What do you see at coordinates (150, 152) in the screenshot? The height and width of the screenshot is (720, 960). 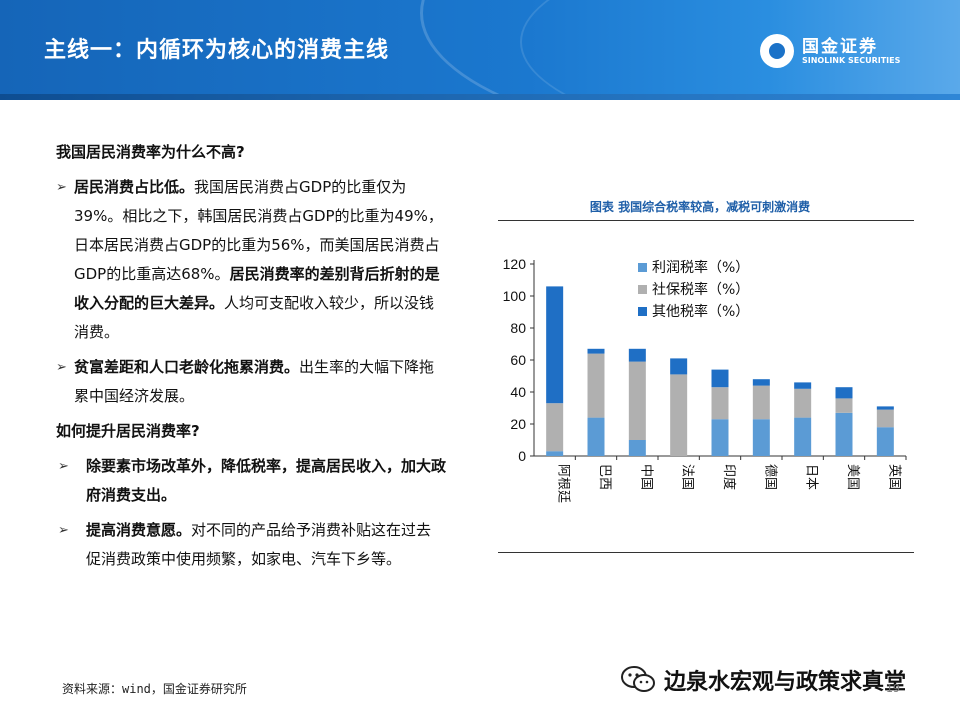 I see `question-heading: 我国居民消费率为什么不高?` at bounding box center [150, 152].